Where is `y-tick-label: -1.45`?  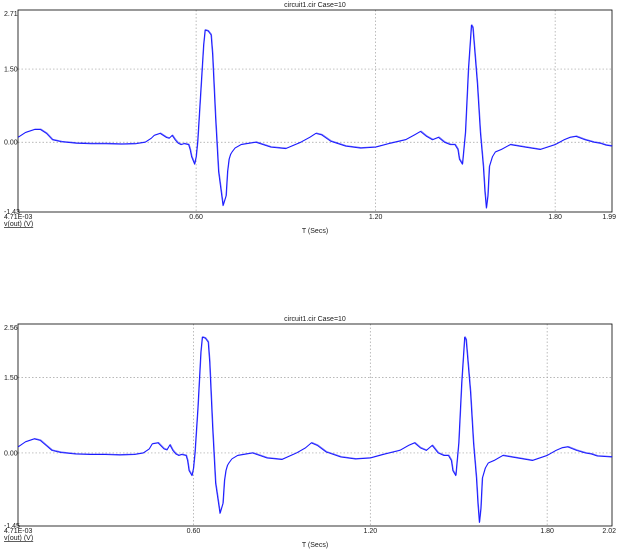
y-tick-label: -1.45 is located at coordinates (12, 526).